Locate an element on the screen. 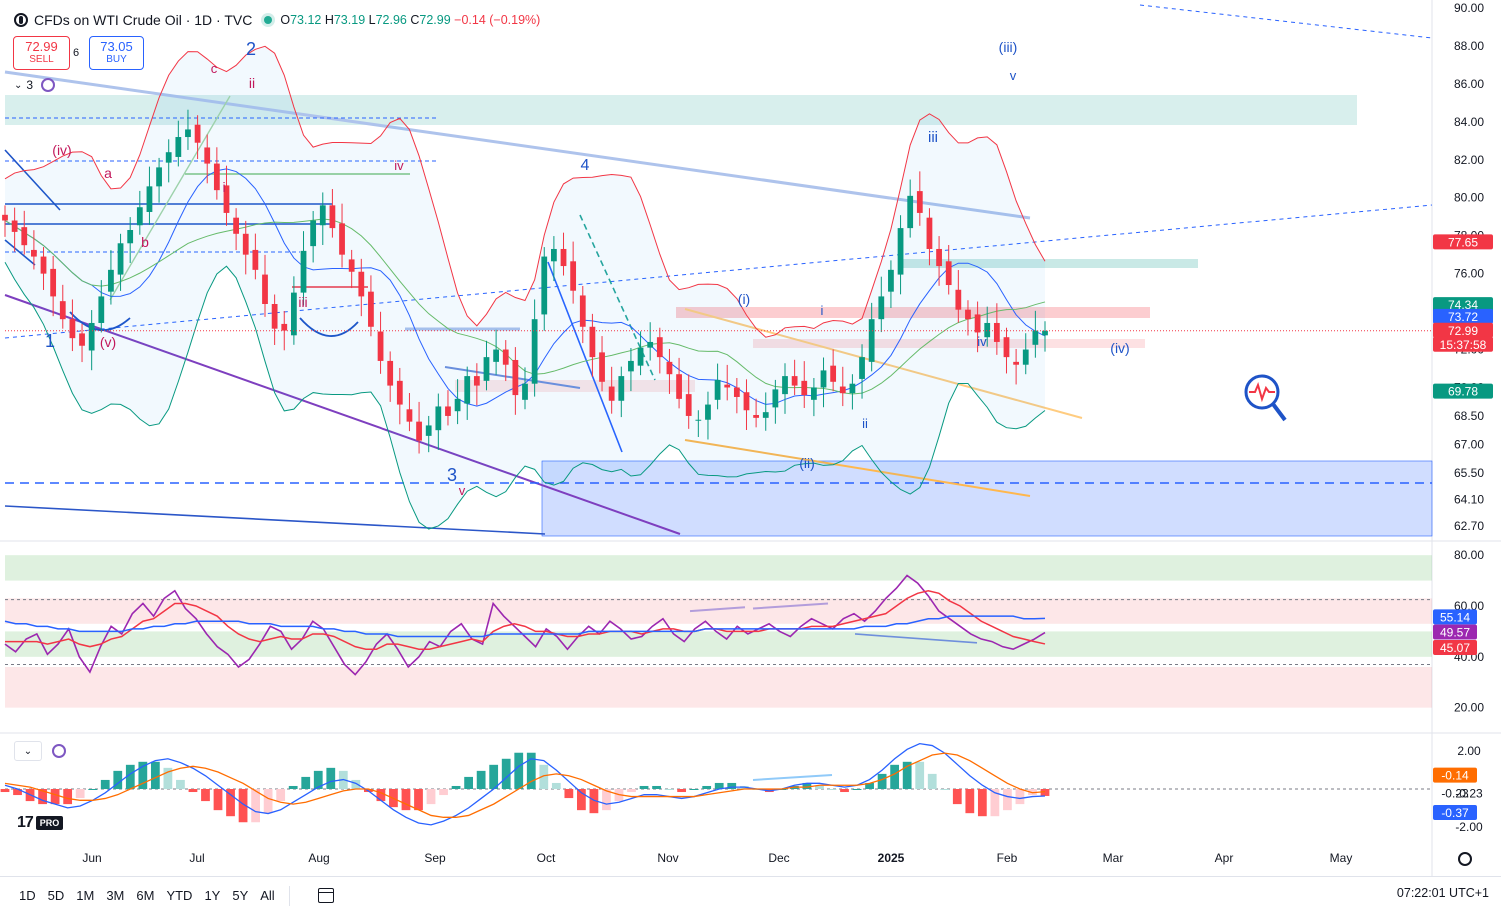  timeframe-1d: 1D is located at coordinates (27, 895).